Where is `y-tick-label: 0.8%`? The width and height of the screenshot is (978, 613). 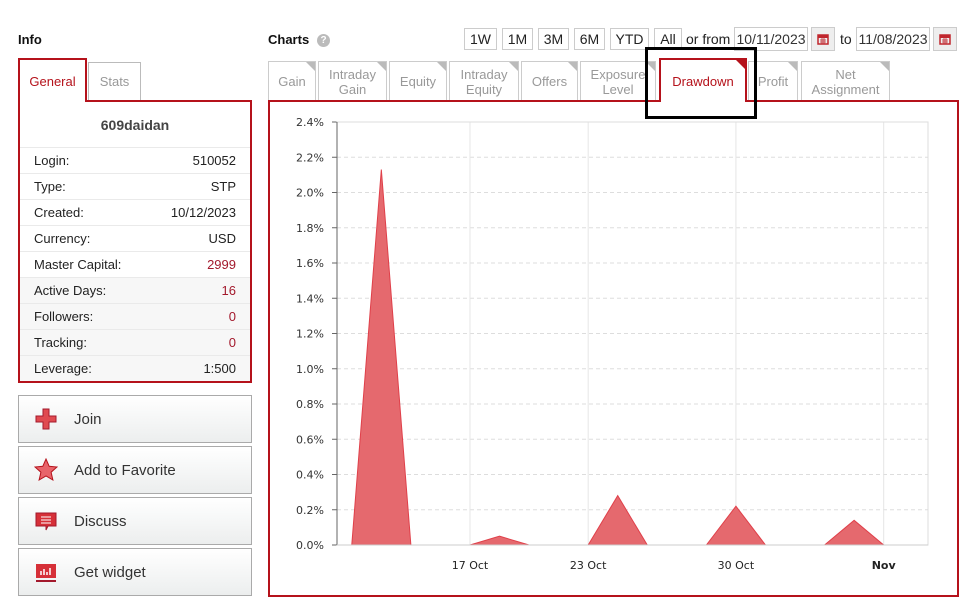
y-tick-label: 0.8% is located at coordinates (310, 404).